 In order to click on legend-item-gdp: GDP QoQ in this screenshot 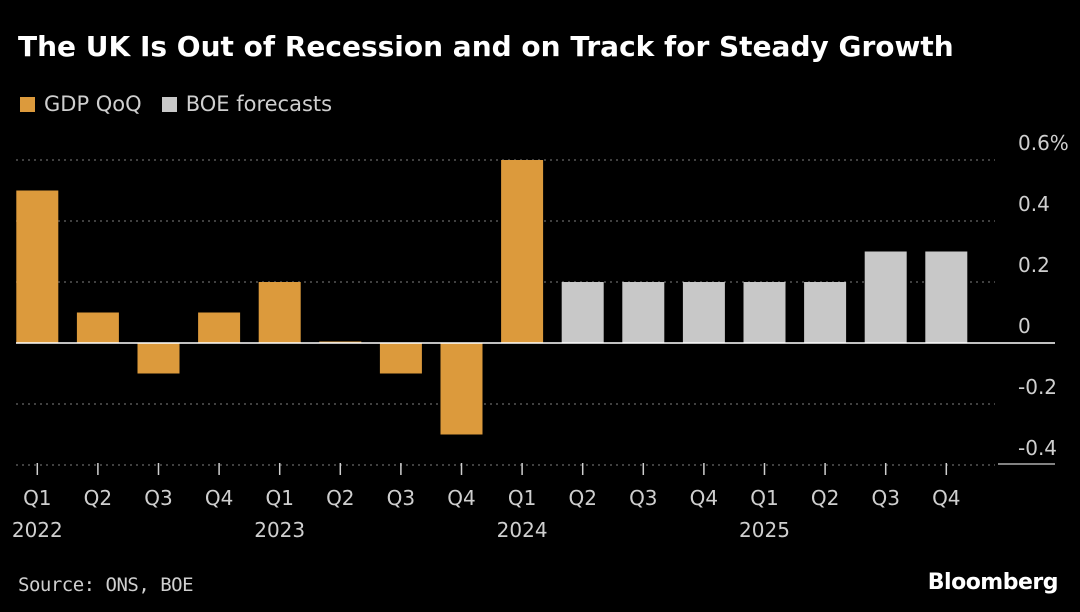, I will do `click(81, 104)`.